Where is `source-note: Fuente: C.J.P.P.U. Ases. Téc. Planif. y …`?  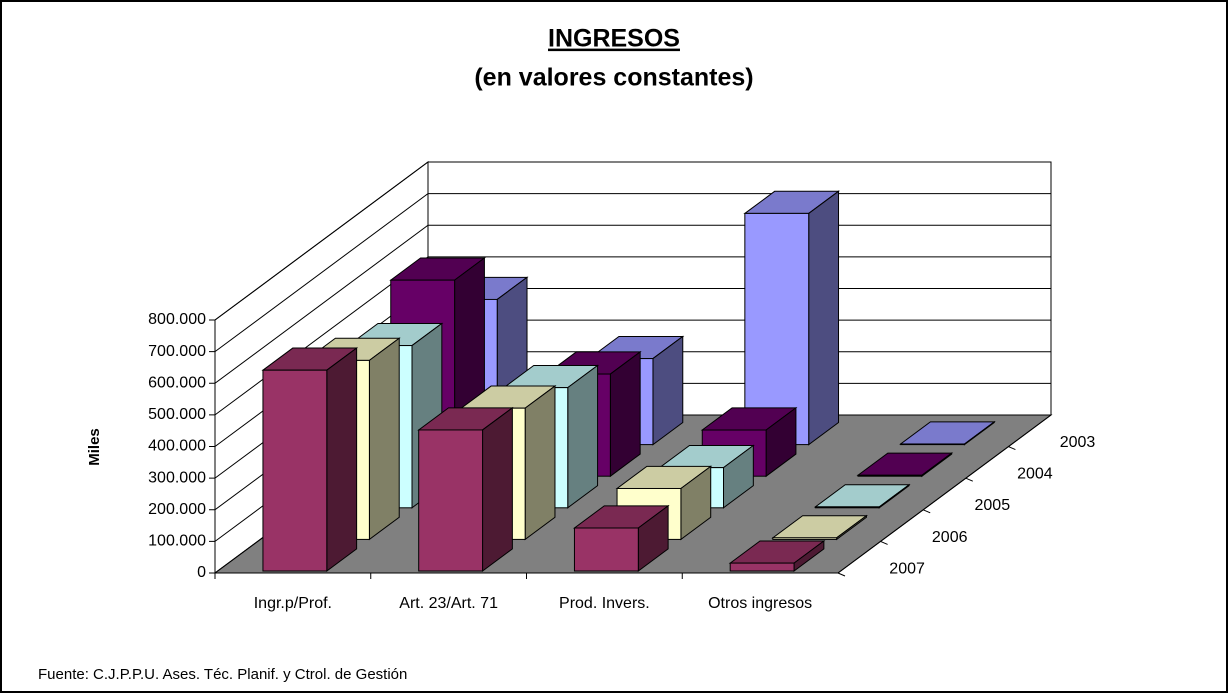
source-note: Fuente: C.J.P.P.U. Ases. Téc. Planif. y … is located at coordinates (222, 674).